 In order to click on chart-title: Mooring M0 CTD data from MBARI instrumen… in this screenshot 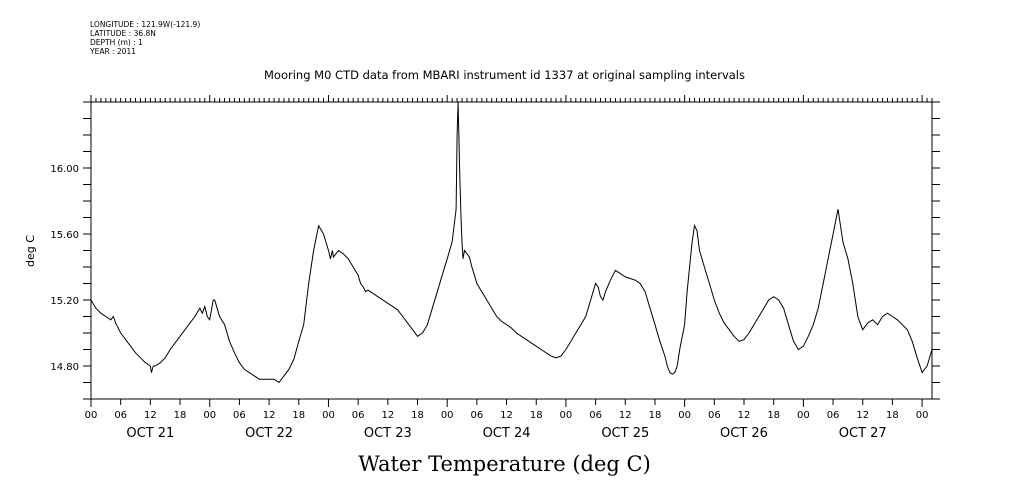, I will do `click(504, 75)`.